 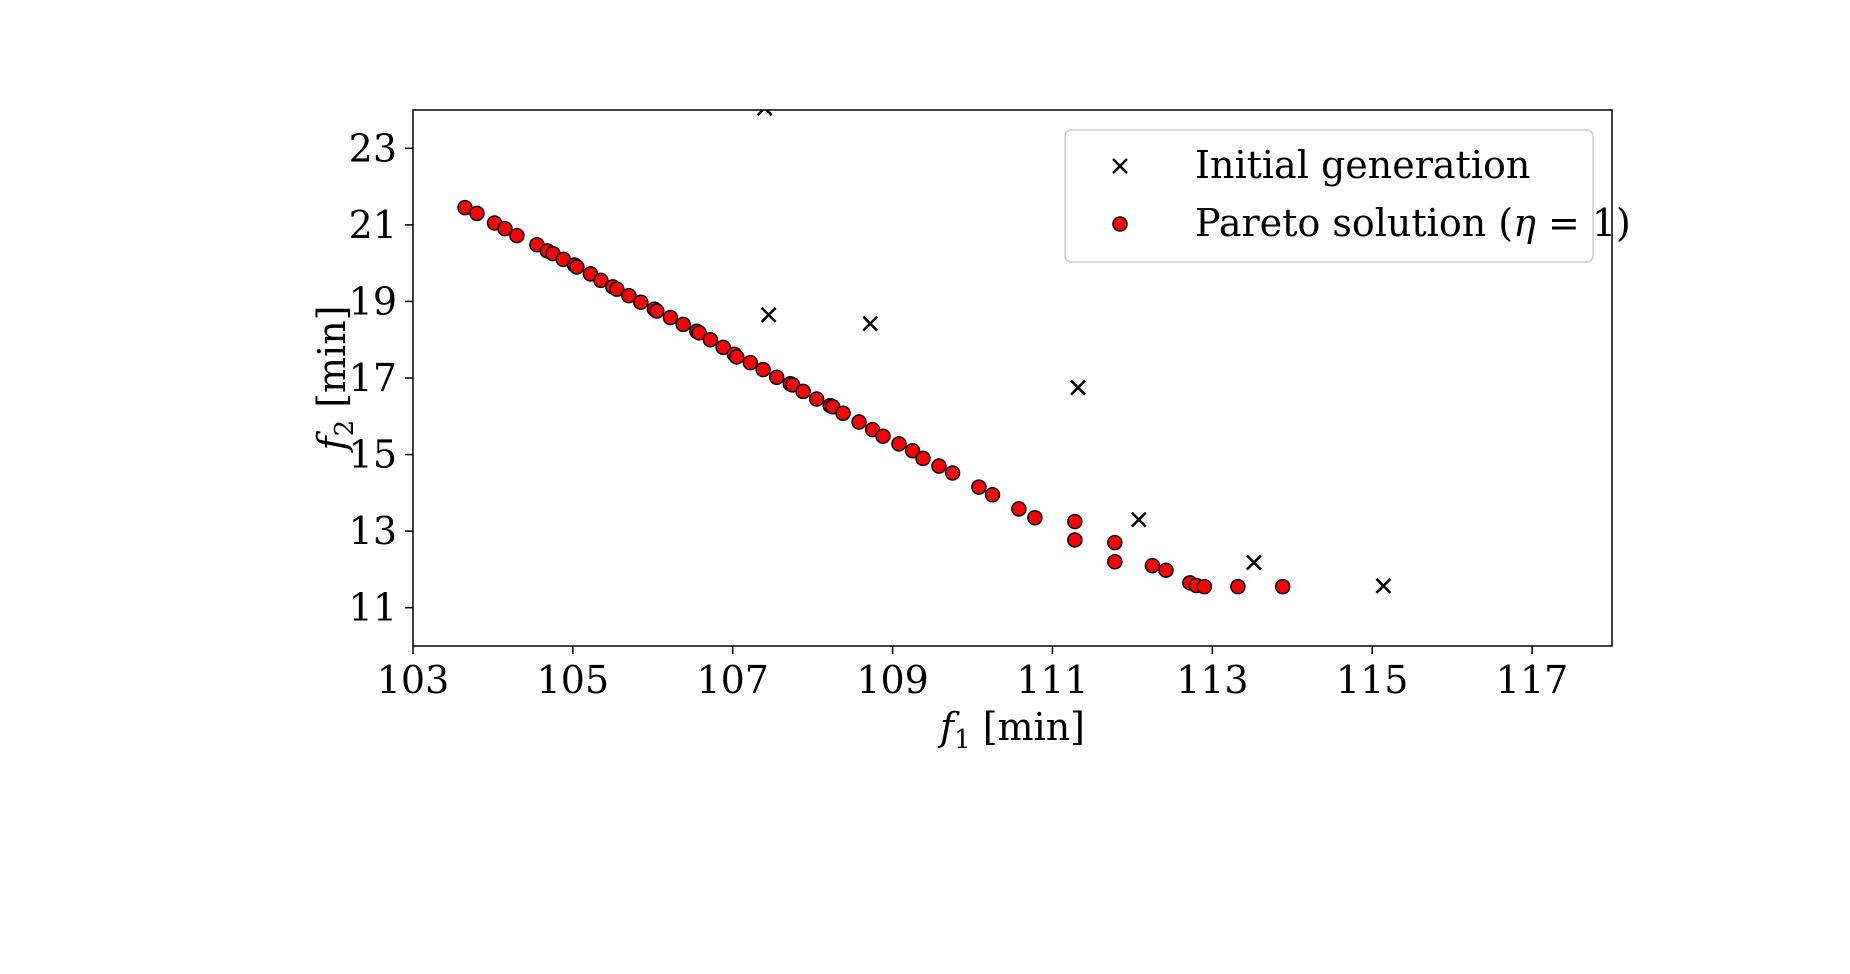 What do you see at coordinates (1028, 727) in the screenshot?
I see `x-axis-label-unit: [min]` at bounding box center [1028, 727].